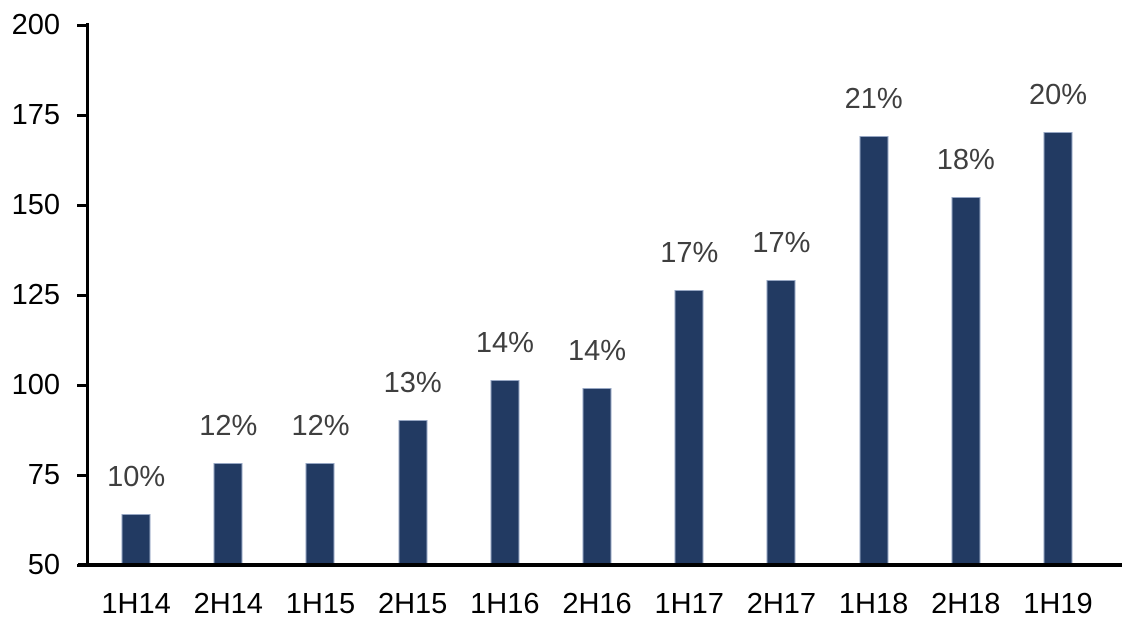 Image resolution: width=1129 pixels, height=641 pixels. Describe the element at coordinates (689, 604) in the screenshot. I see `x-category-label: 1H17` at that location.